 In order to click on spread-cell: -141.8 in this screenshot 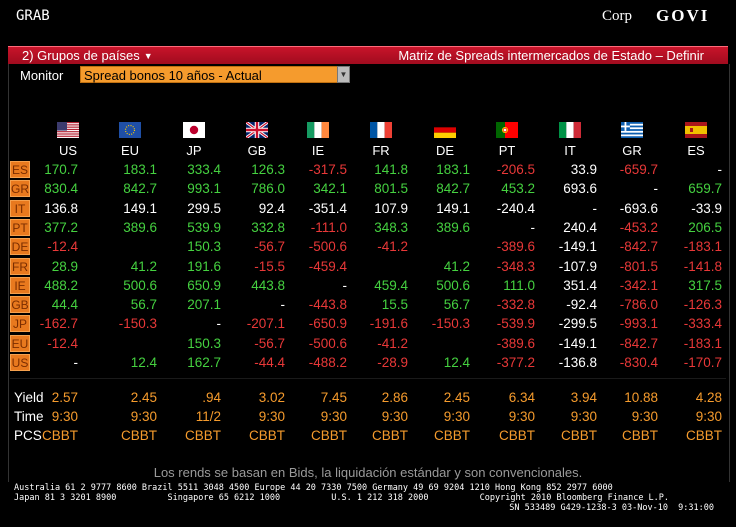, I will do `click(702, 266)`.